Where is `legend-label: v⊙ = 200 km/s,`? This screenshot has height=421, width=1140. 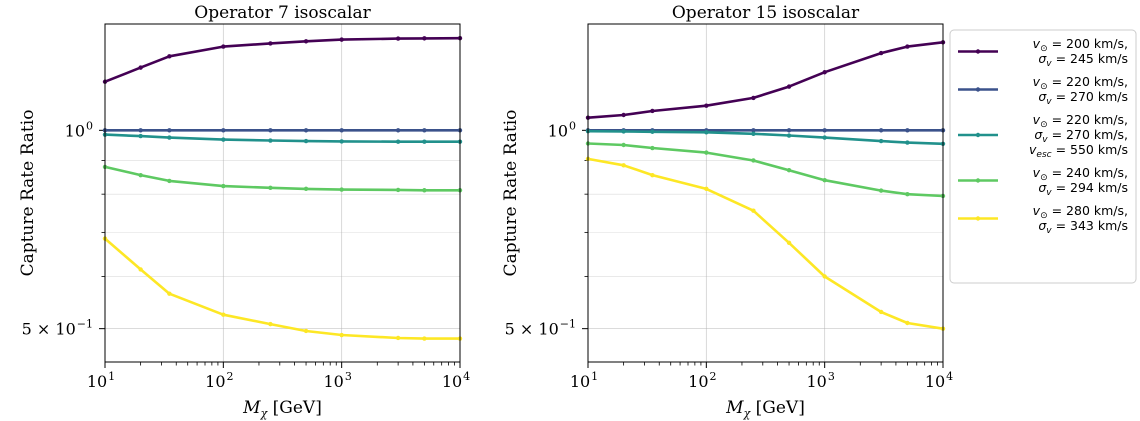 legend-label: v⊙ = 200 km/s, is located at coordinates (1080, 45).